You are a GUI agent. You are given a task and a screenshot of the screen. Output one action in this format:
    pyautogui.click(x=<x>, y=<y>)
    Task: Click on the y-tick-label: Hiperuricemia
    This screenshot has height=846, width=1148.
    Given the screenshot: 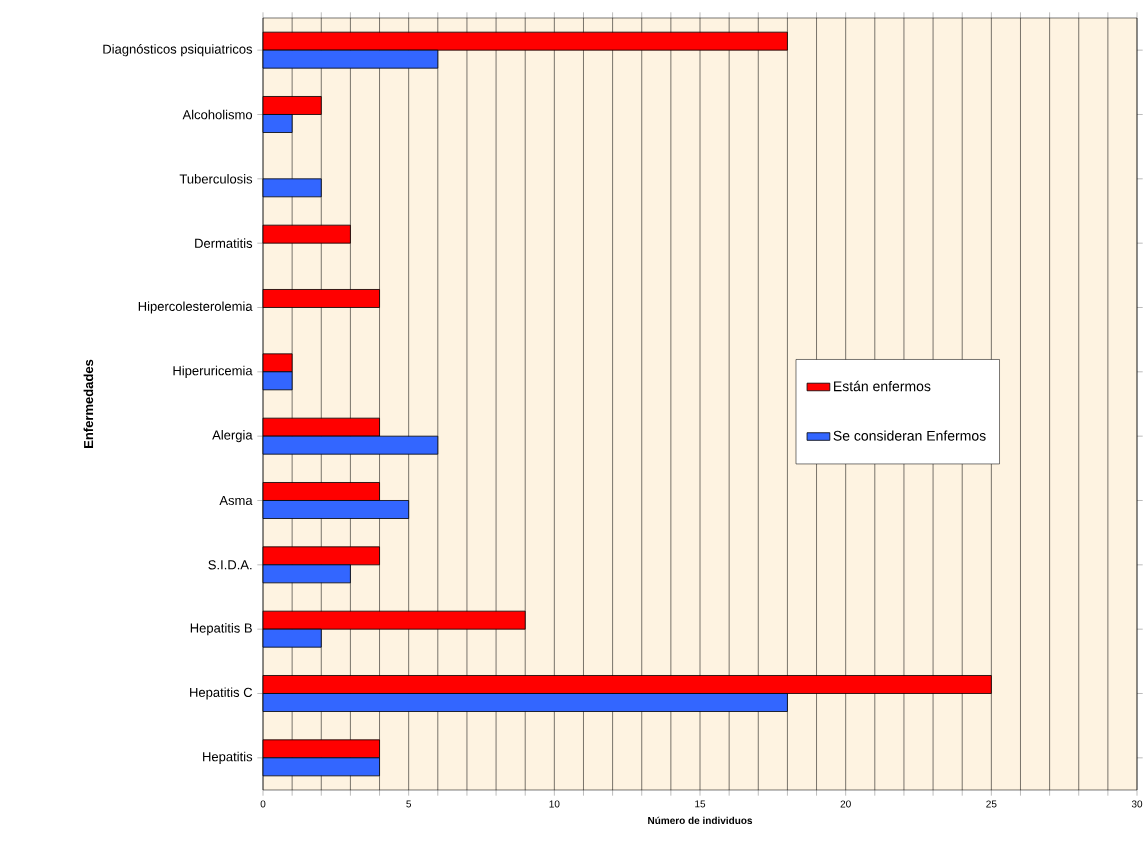 What is the action you would take?
    pyautogui.click(x=213, y=371)
    